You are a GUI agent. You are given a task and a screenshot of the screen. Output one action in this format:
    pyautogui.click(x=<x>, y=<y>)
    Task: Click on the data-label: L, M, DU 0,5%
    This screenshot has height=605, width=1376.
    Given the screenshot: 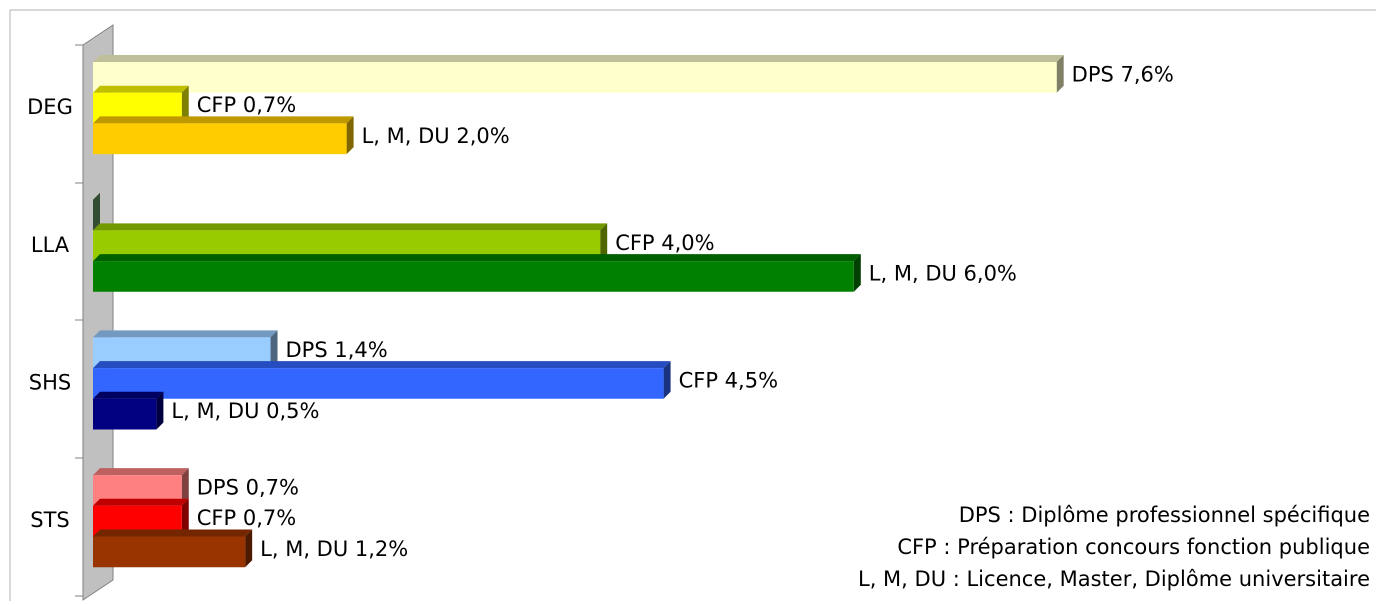 What is the action you would take?
    pyautogui.click(x=245, y=411)
    